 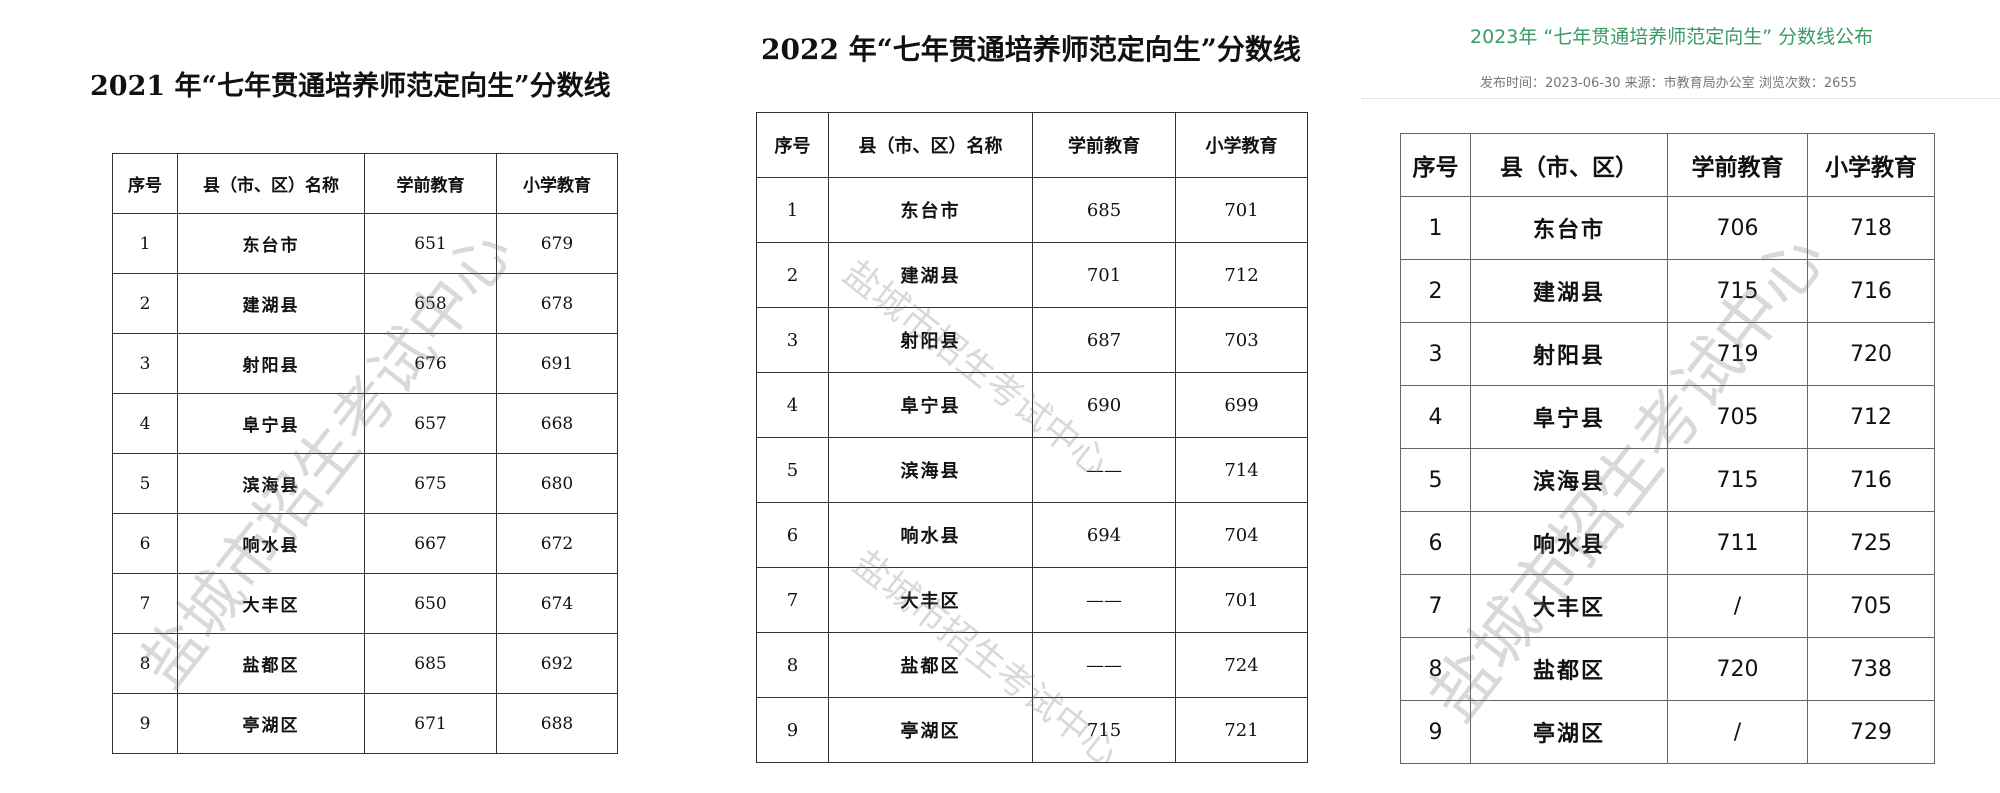 I want to click on title-2023: 2023年 “七年贯通培养师范定向生” 分数线公布, so click(x=1672, y=37).